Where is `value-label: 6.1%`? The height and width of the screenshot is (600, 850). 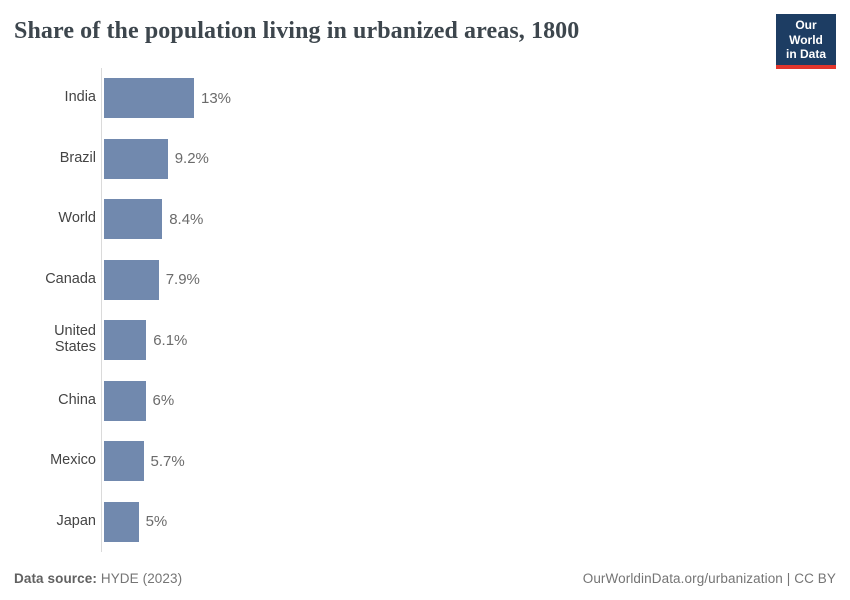 value-label: 6.1% is located at coordinates (170, 340).